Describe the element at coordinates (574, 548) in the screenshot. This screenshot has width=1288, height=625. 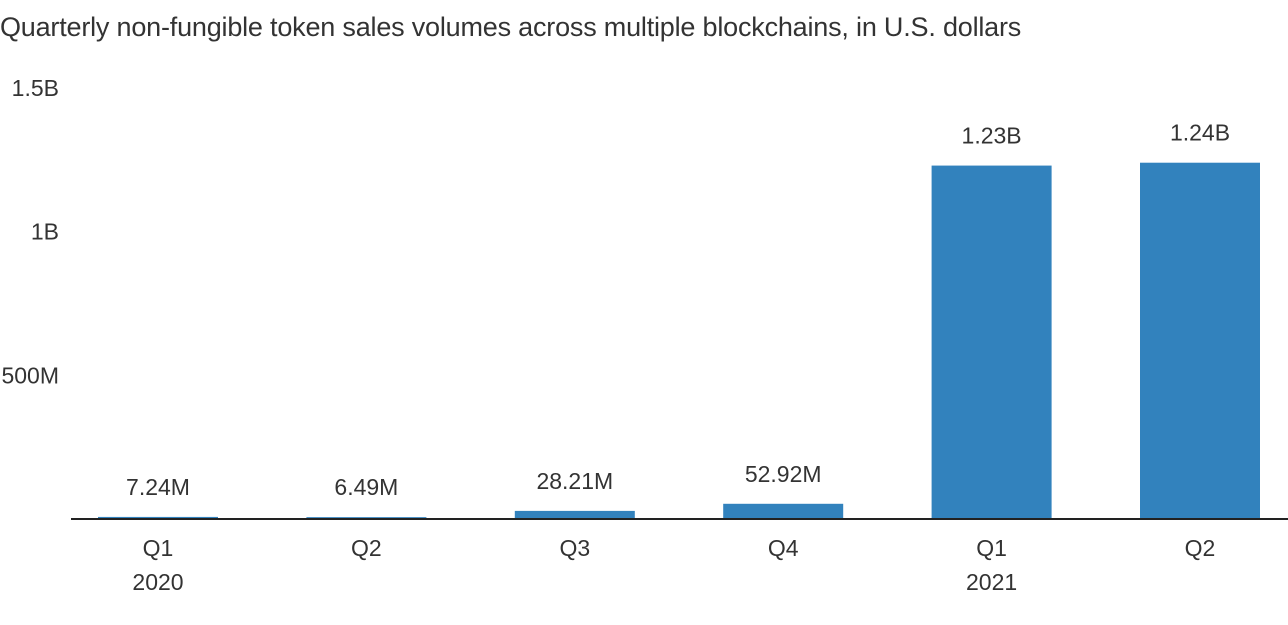
I see `x-tick-label: Q3` at that location.